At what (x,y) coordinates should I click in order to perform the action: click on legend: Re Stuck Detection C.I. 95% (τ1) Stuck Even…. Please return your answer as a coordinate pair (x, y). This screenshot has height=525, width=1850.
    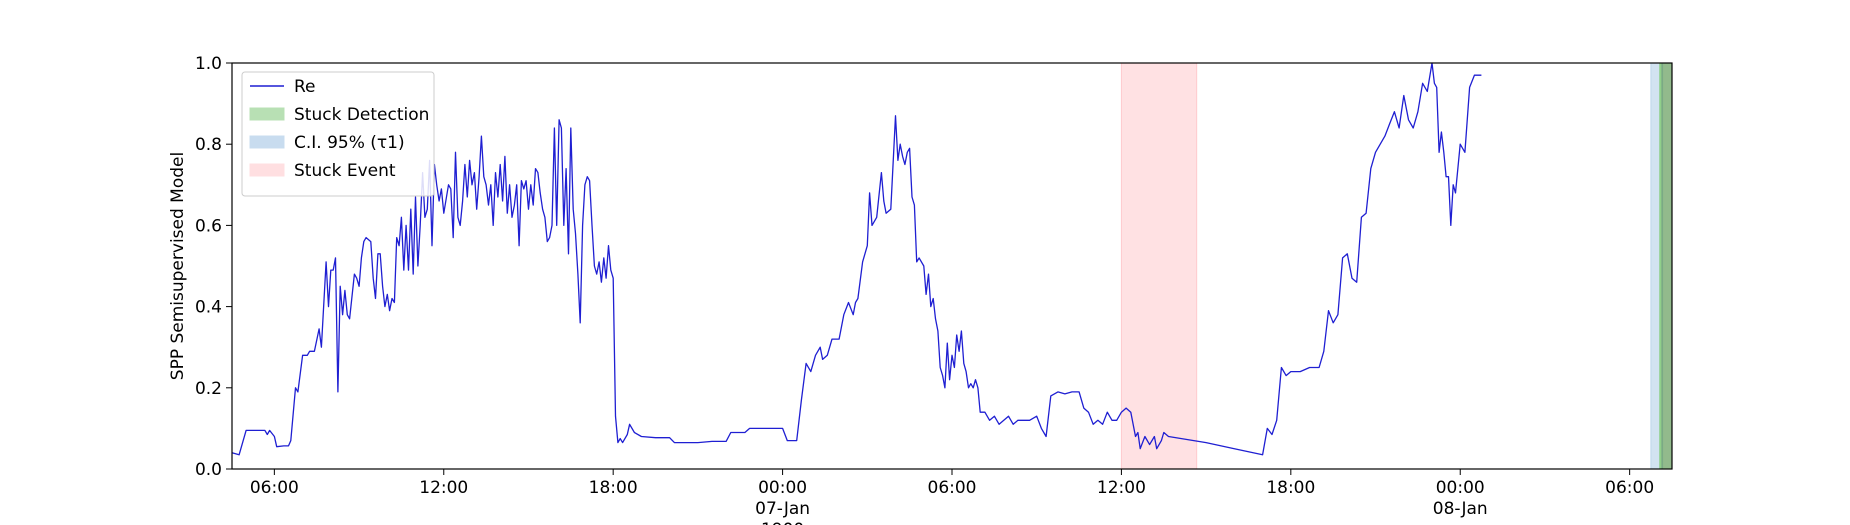
    Looking at the image, I should click on (338, 134).